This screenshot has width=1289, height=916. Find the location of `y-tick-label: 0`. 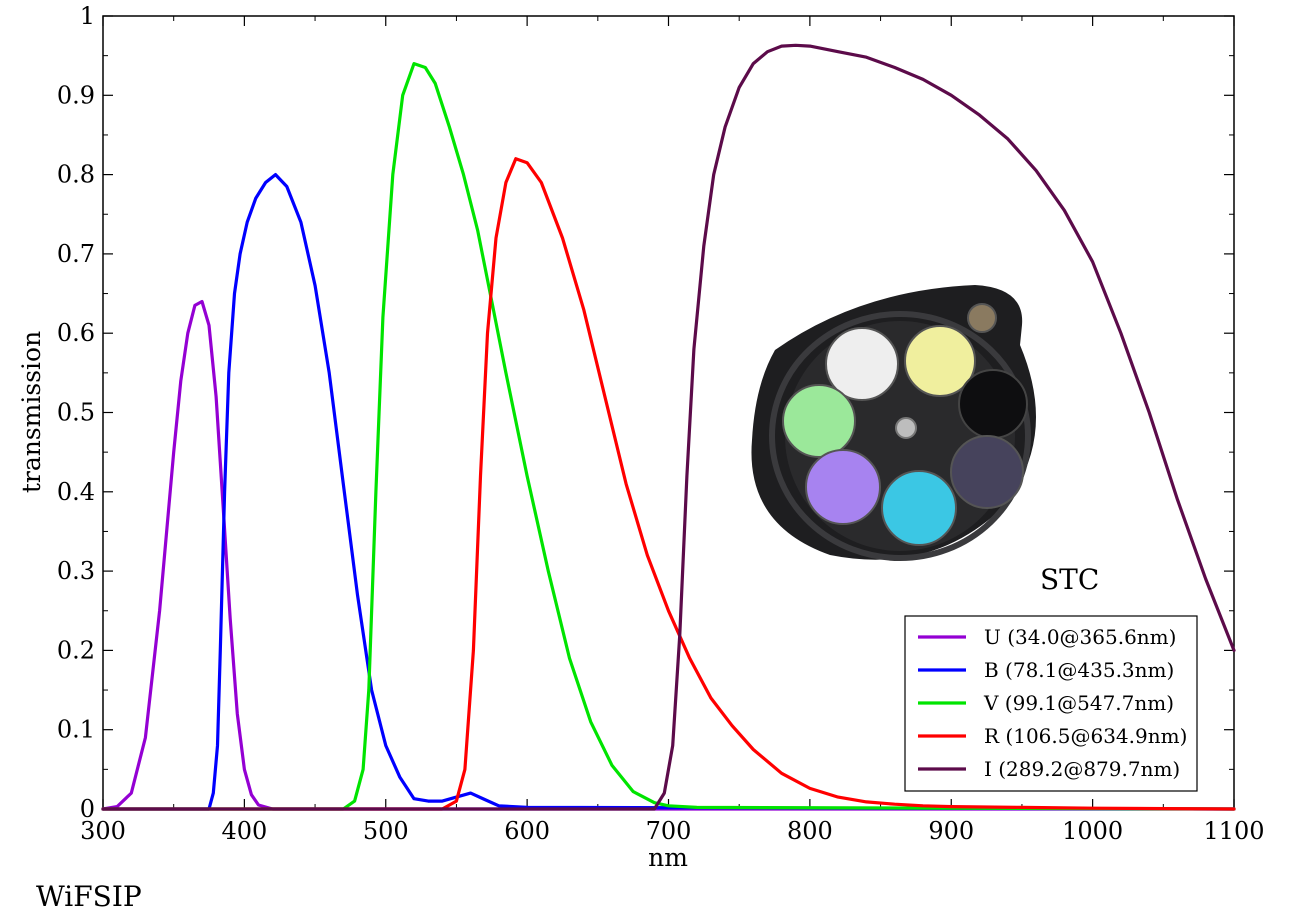

y-tick-label: 0 is located at coordinates (87, 809).